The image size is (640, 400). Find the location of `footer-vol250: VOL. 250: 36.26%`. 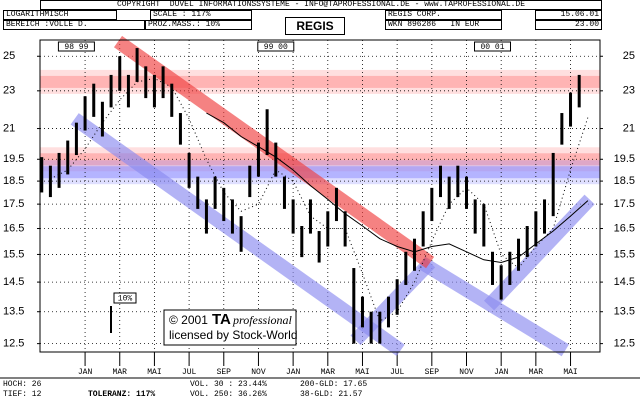

footer-vol250: VOL. 250: 36.26% is located at coordinates (228, 394).